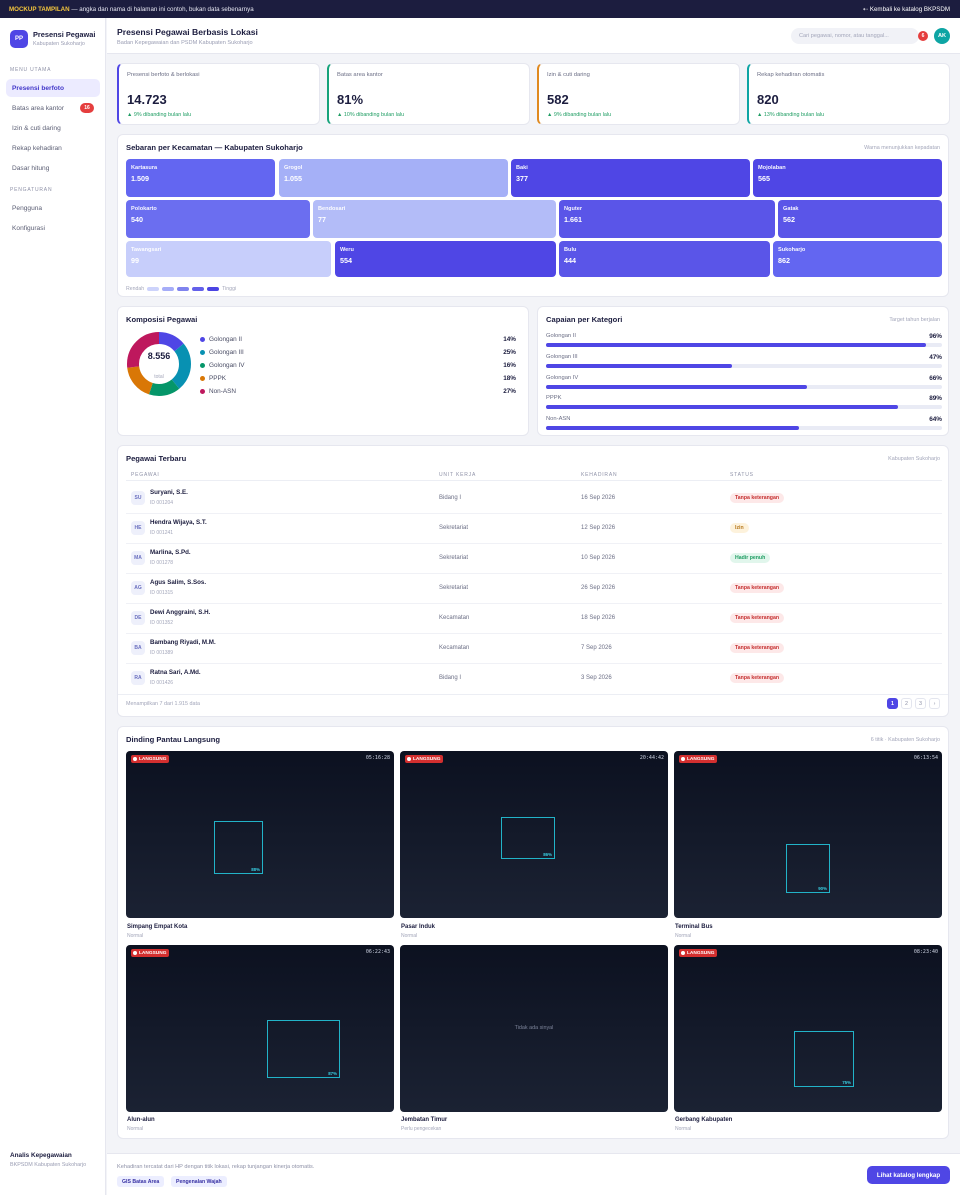  What do you see at coordinates (857, 259) in the screenshot?
I see `district-tile: Sukoharjo 862` at bounding box center [857, 259].